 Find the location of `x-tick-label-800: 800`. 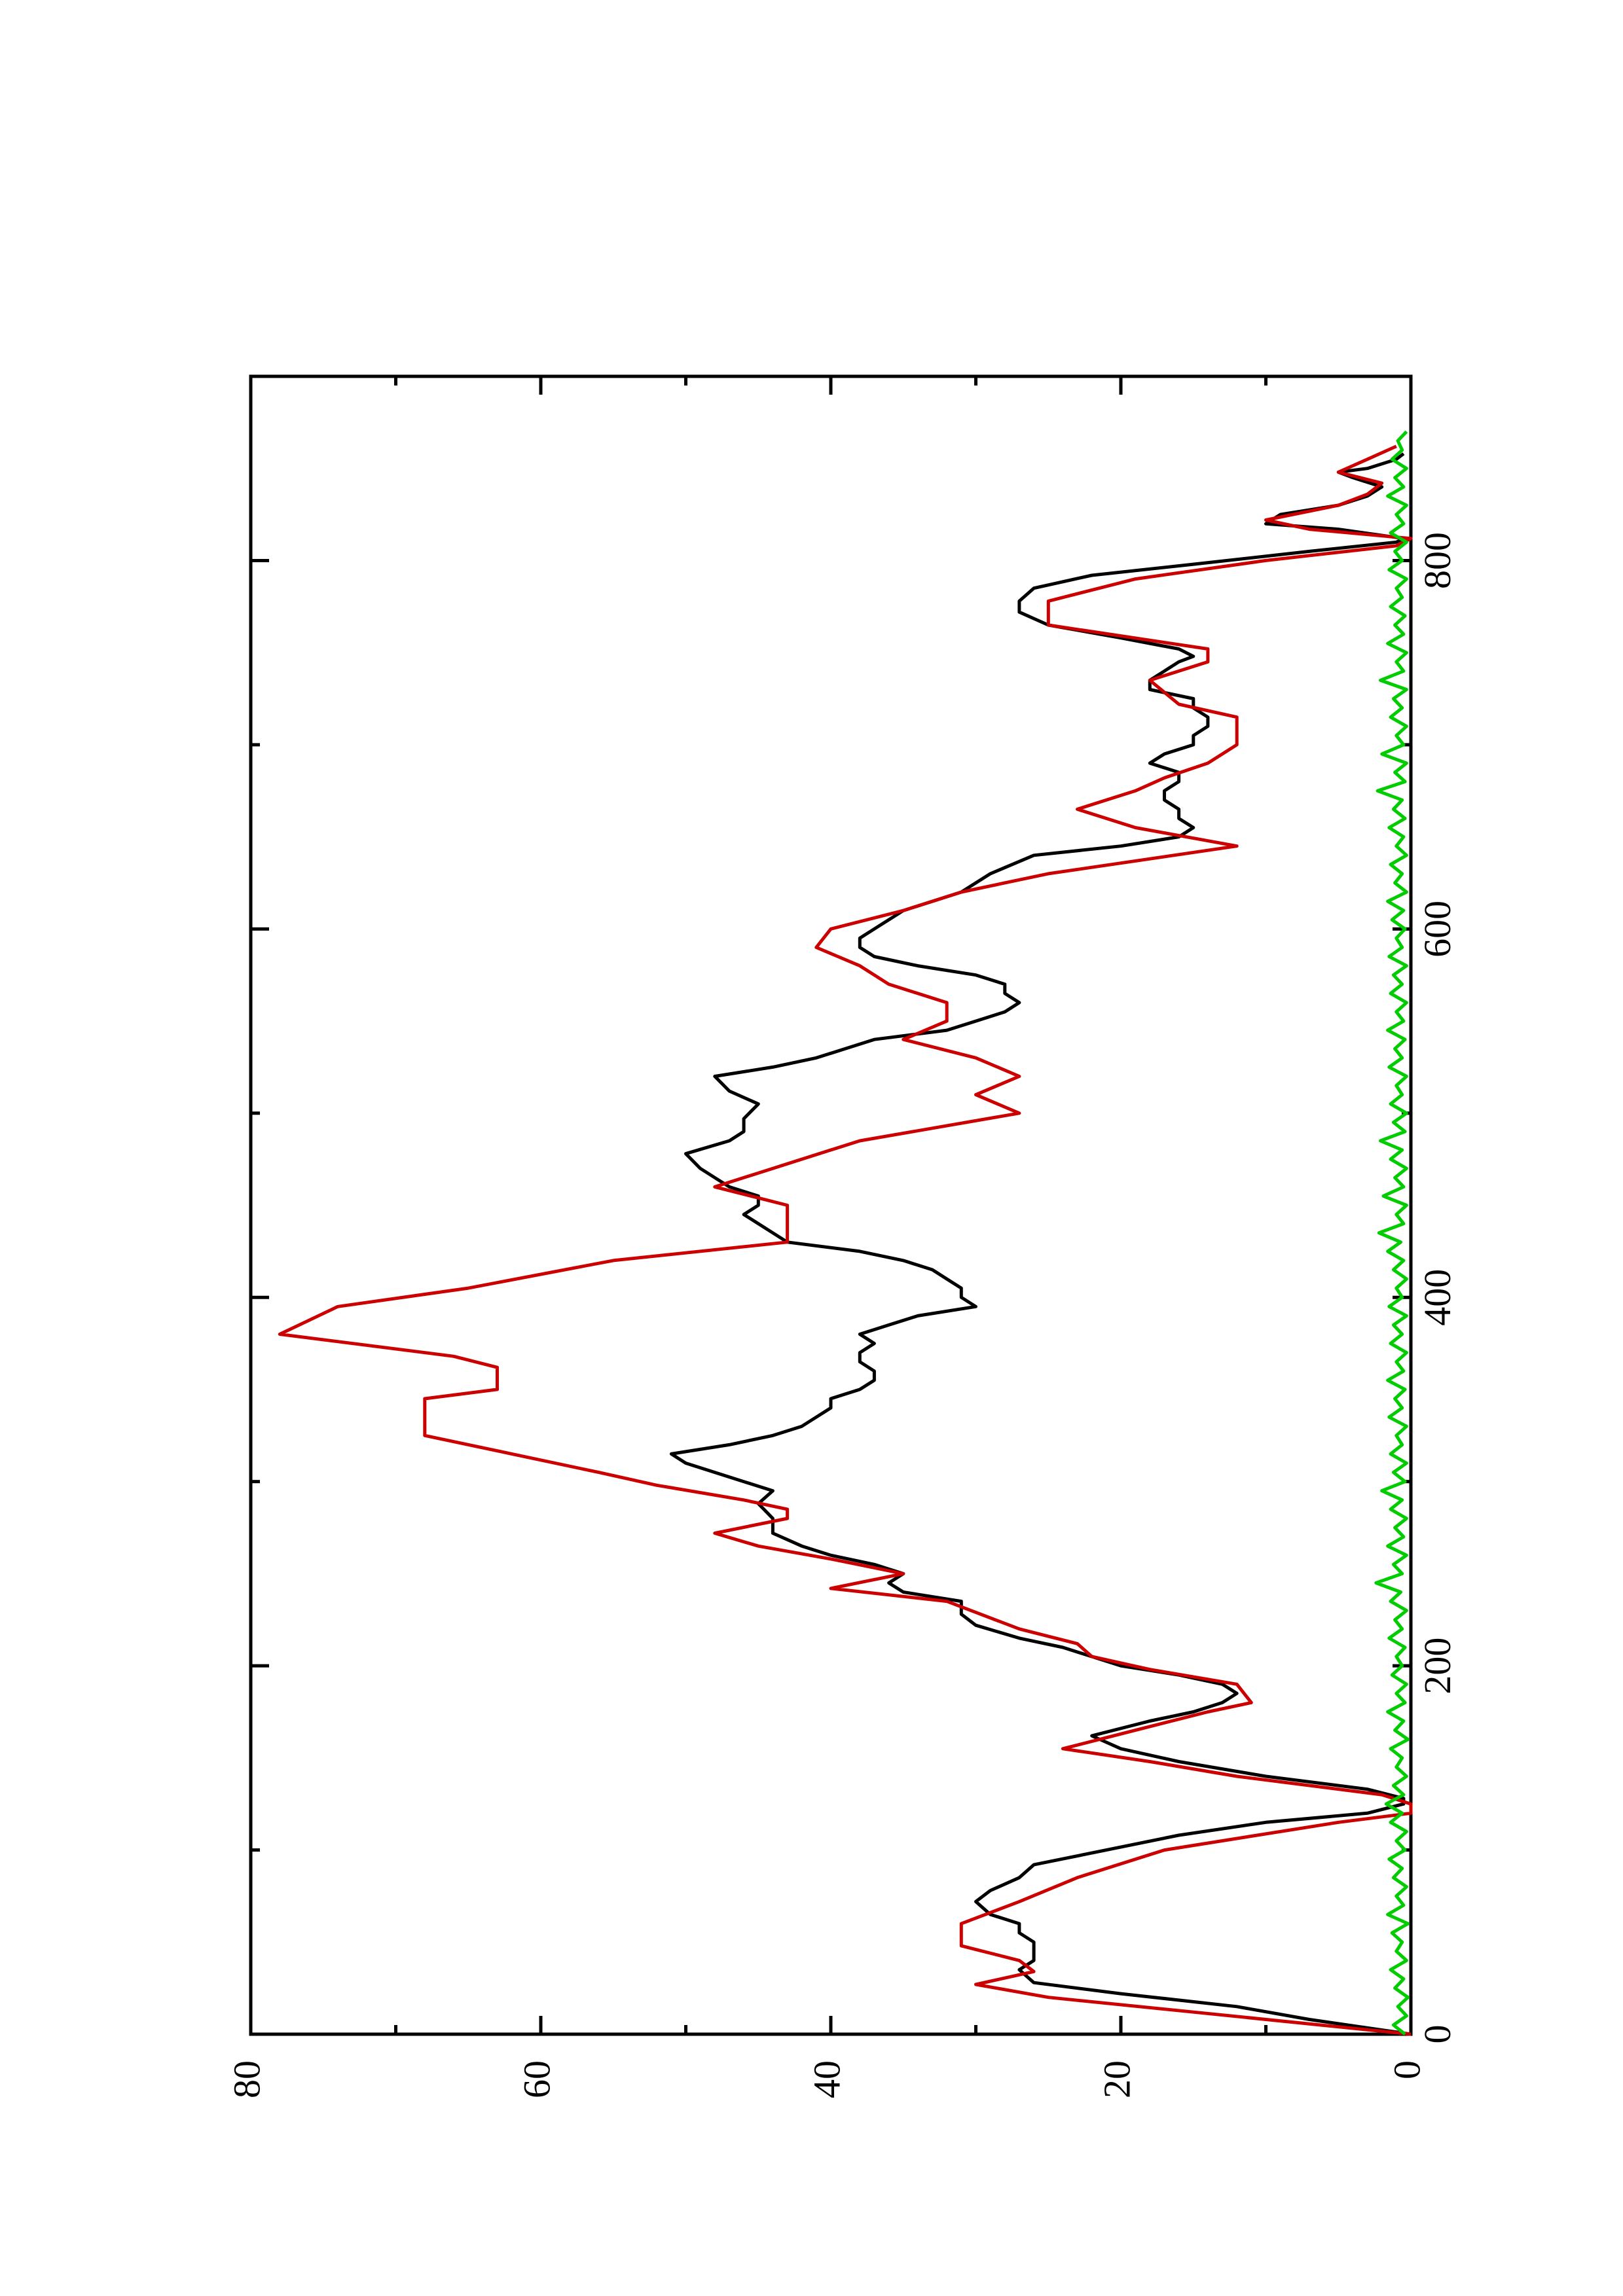

x-tick-label-800: 800 is located at coordinates (1437, 560).